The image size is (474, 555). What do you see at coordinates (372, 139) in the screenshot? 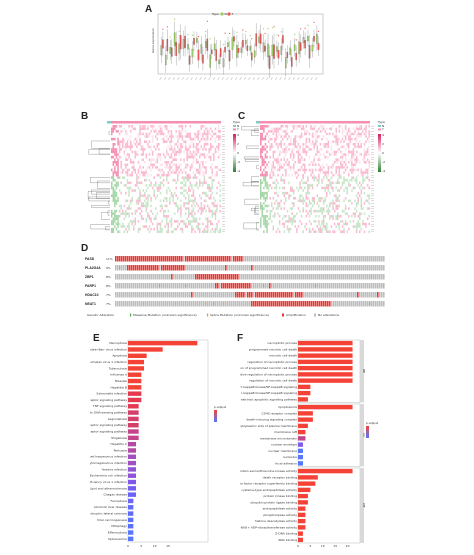
I see `row-gene-label: —` at bounding box center [372, 139].